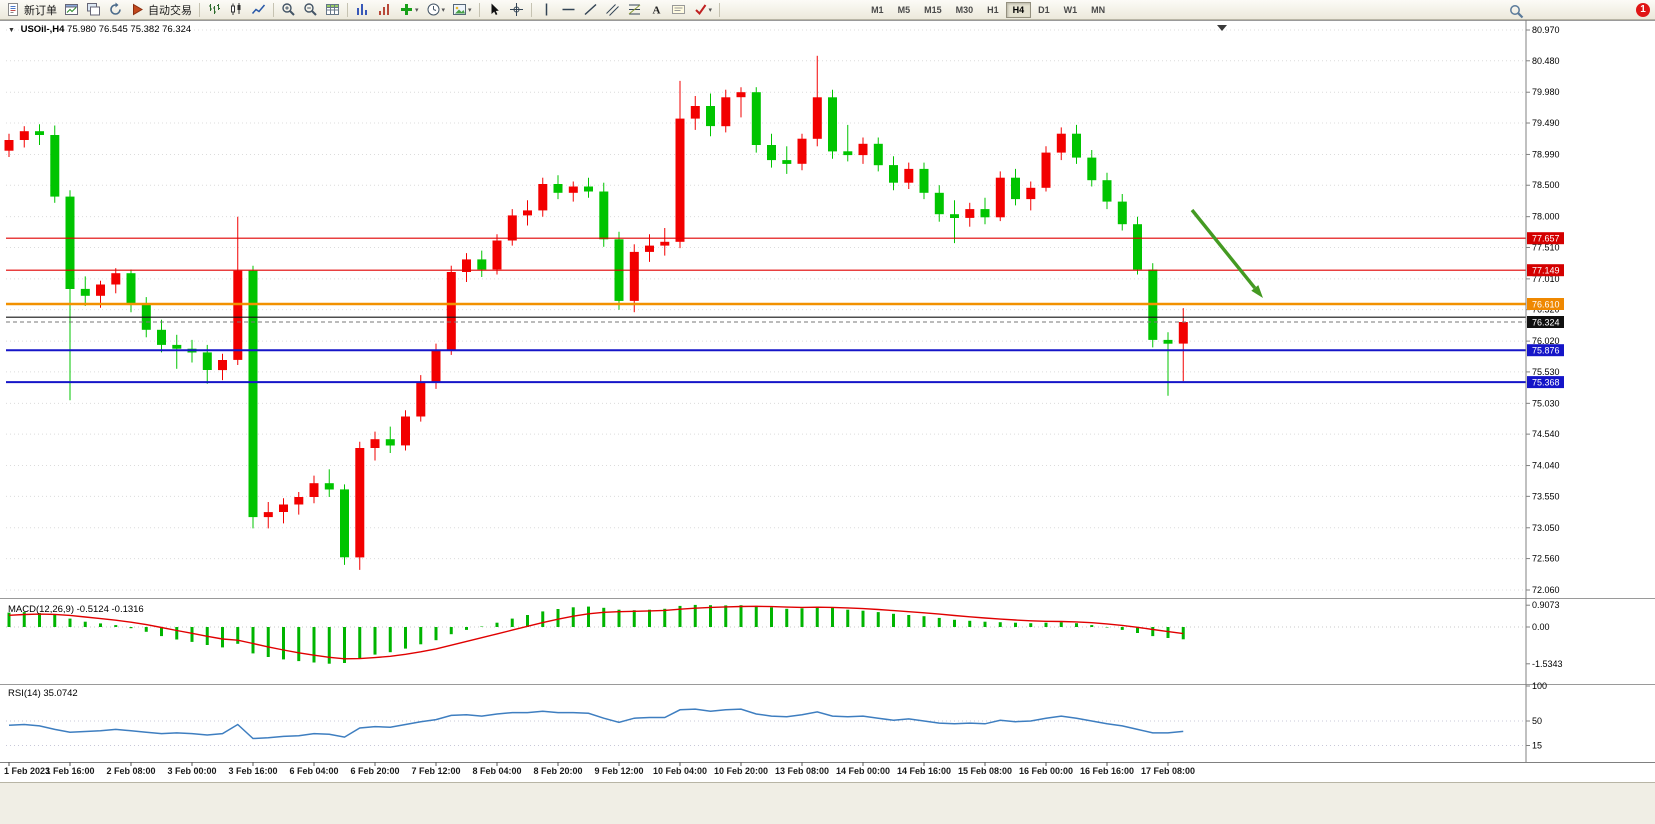  I want to click on profiles-button, so click(93, 10).